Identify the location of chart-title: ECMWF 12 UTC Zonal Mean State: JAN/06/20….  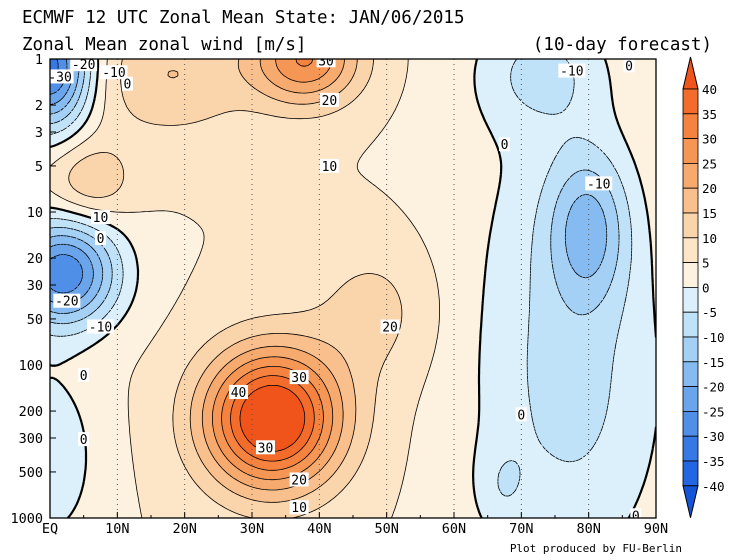
(243, 18).